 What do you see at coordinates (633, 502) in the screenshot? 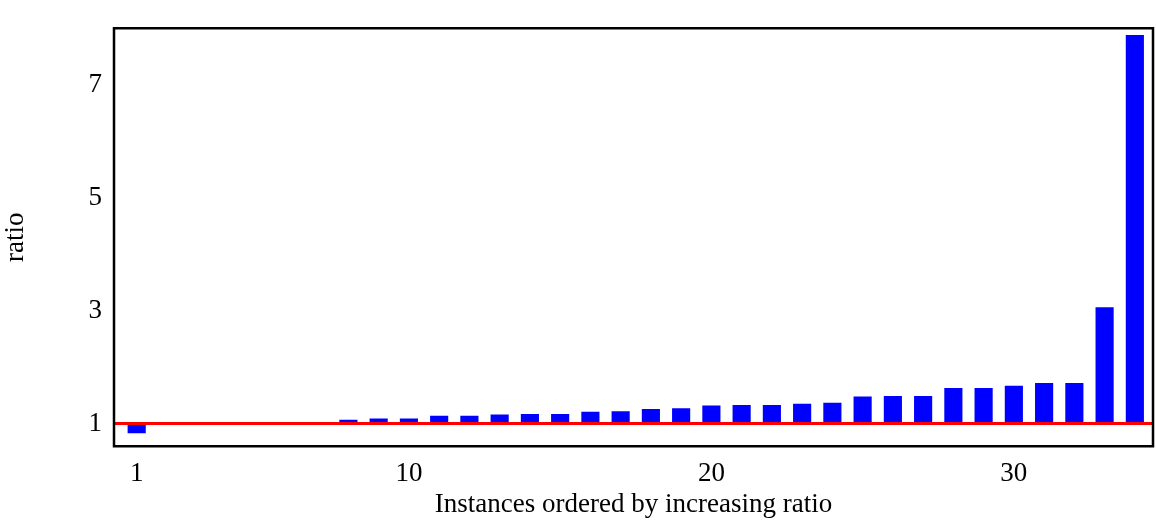
I see `x-axis-title: Instances ordered by increasing ratio` at bounding box center [633, 502].